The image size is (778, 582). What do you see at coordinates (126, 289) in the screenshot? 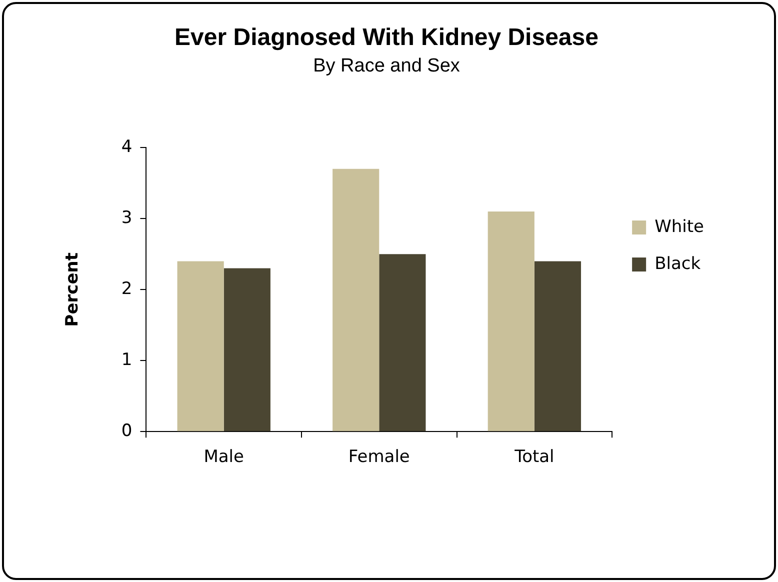
I see `y-tick-label: 2` at bounding box center [126, 289].